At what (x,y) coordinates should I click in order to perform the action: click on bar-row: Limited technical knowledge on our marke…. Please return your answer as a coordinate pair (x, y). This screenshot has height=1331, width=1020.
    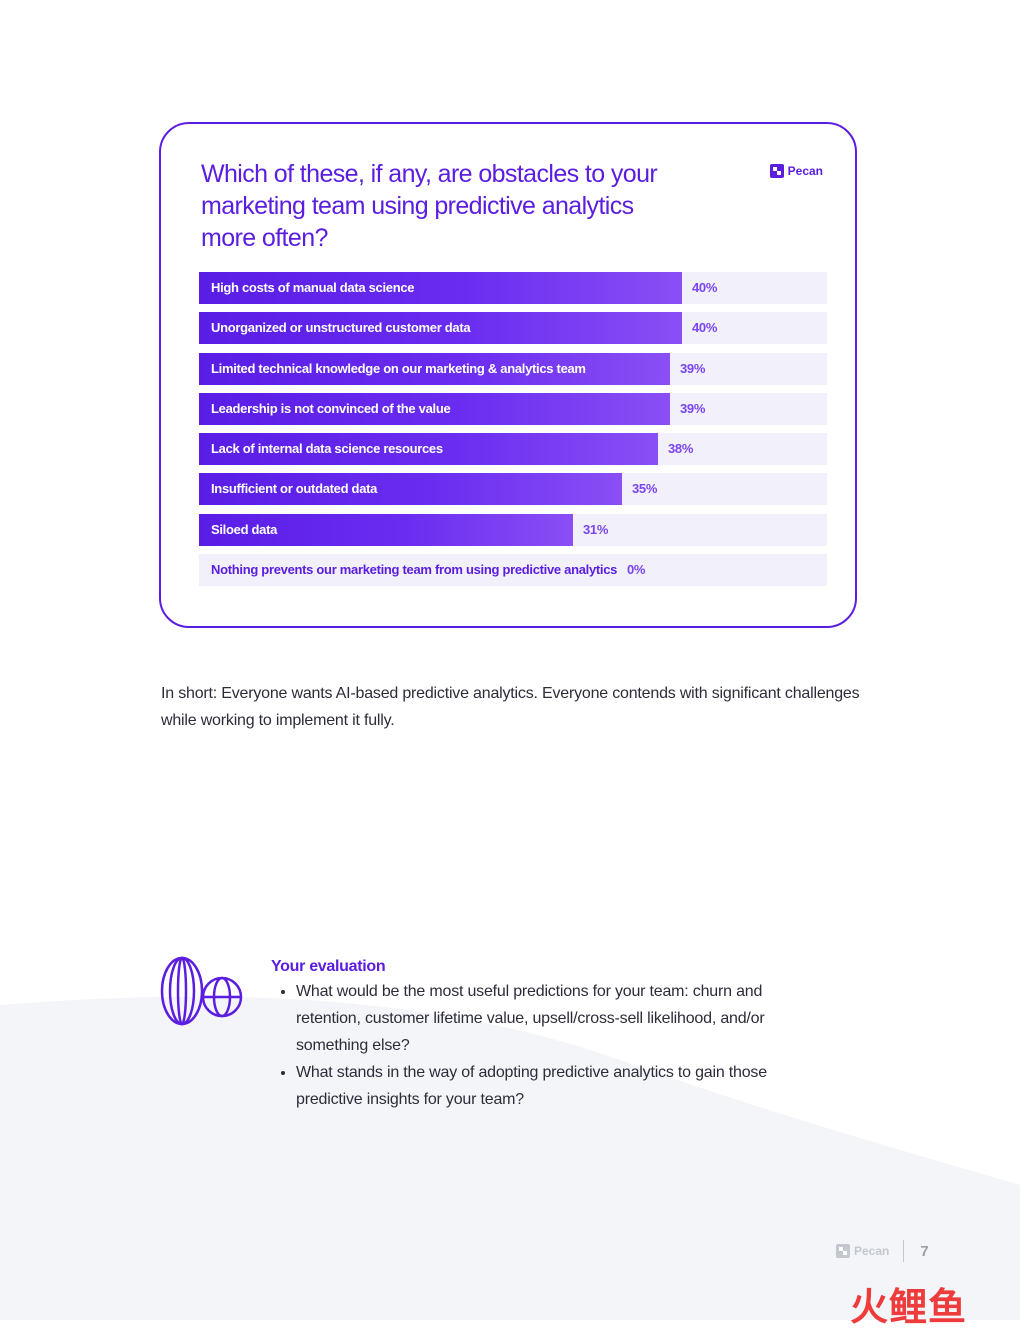
    Looking at the image, I should click on (513, 368).